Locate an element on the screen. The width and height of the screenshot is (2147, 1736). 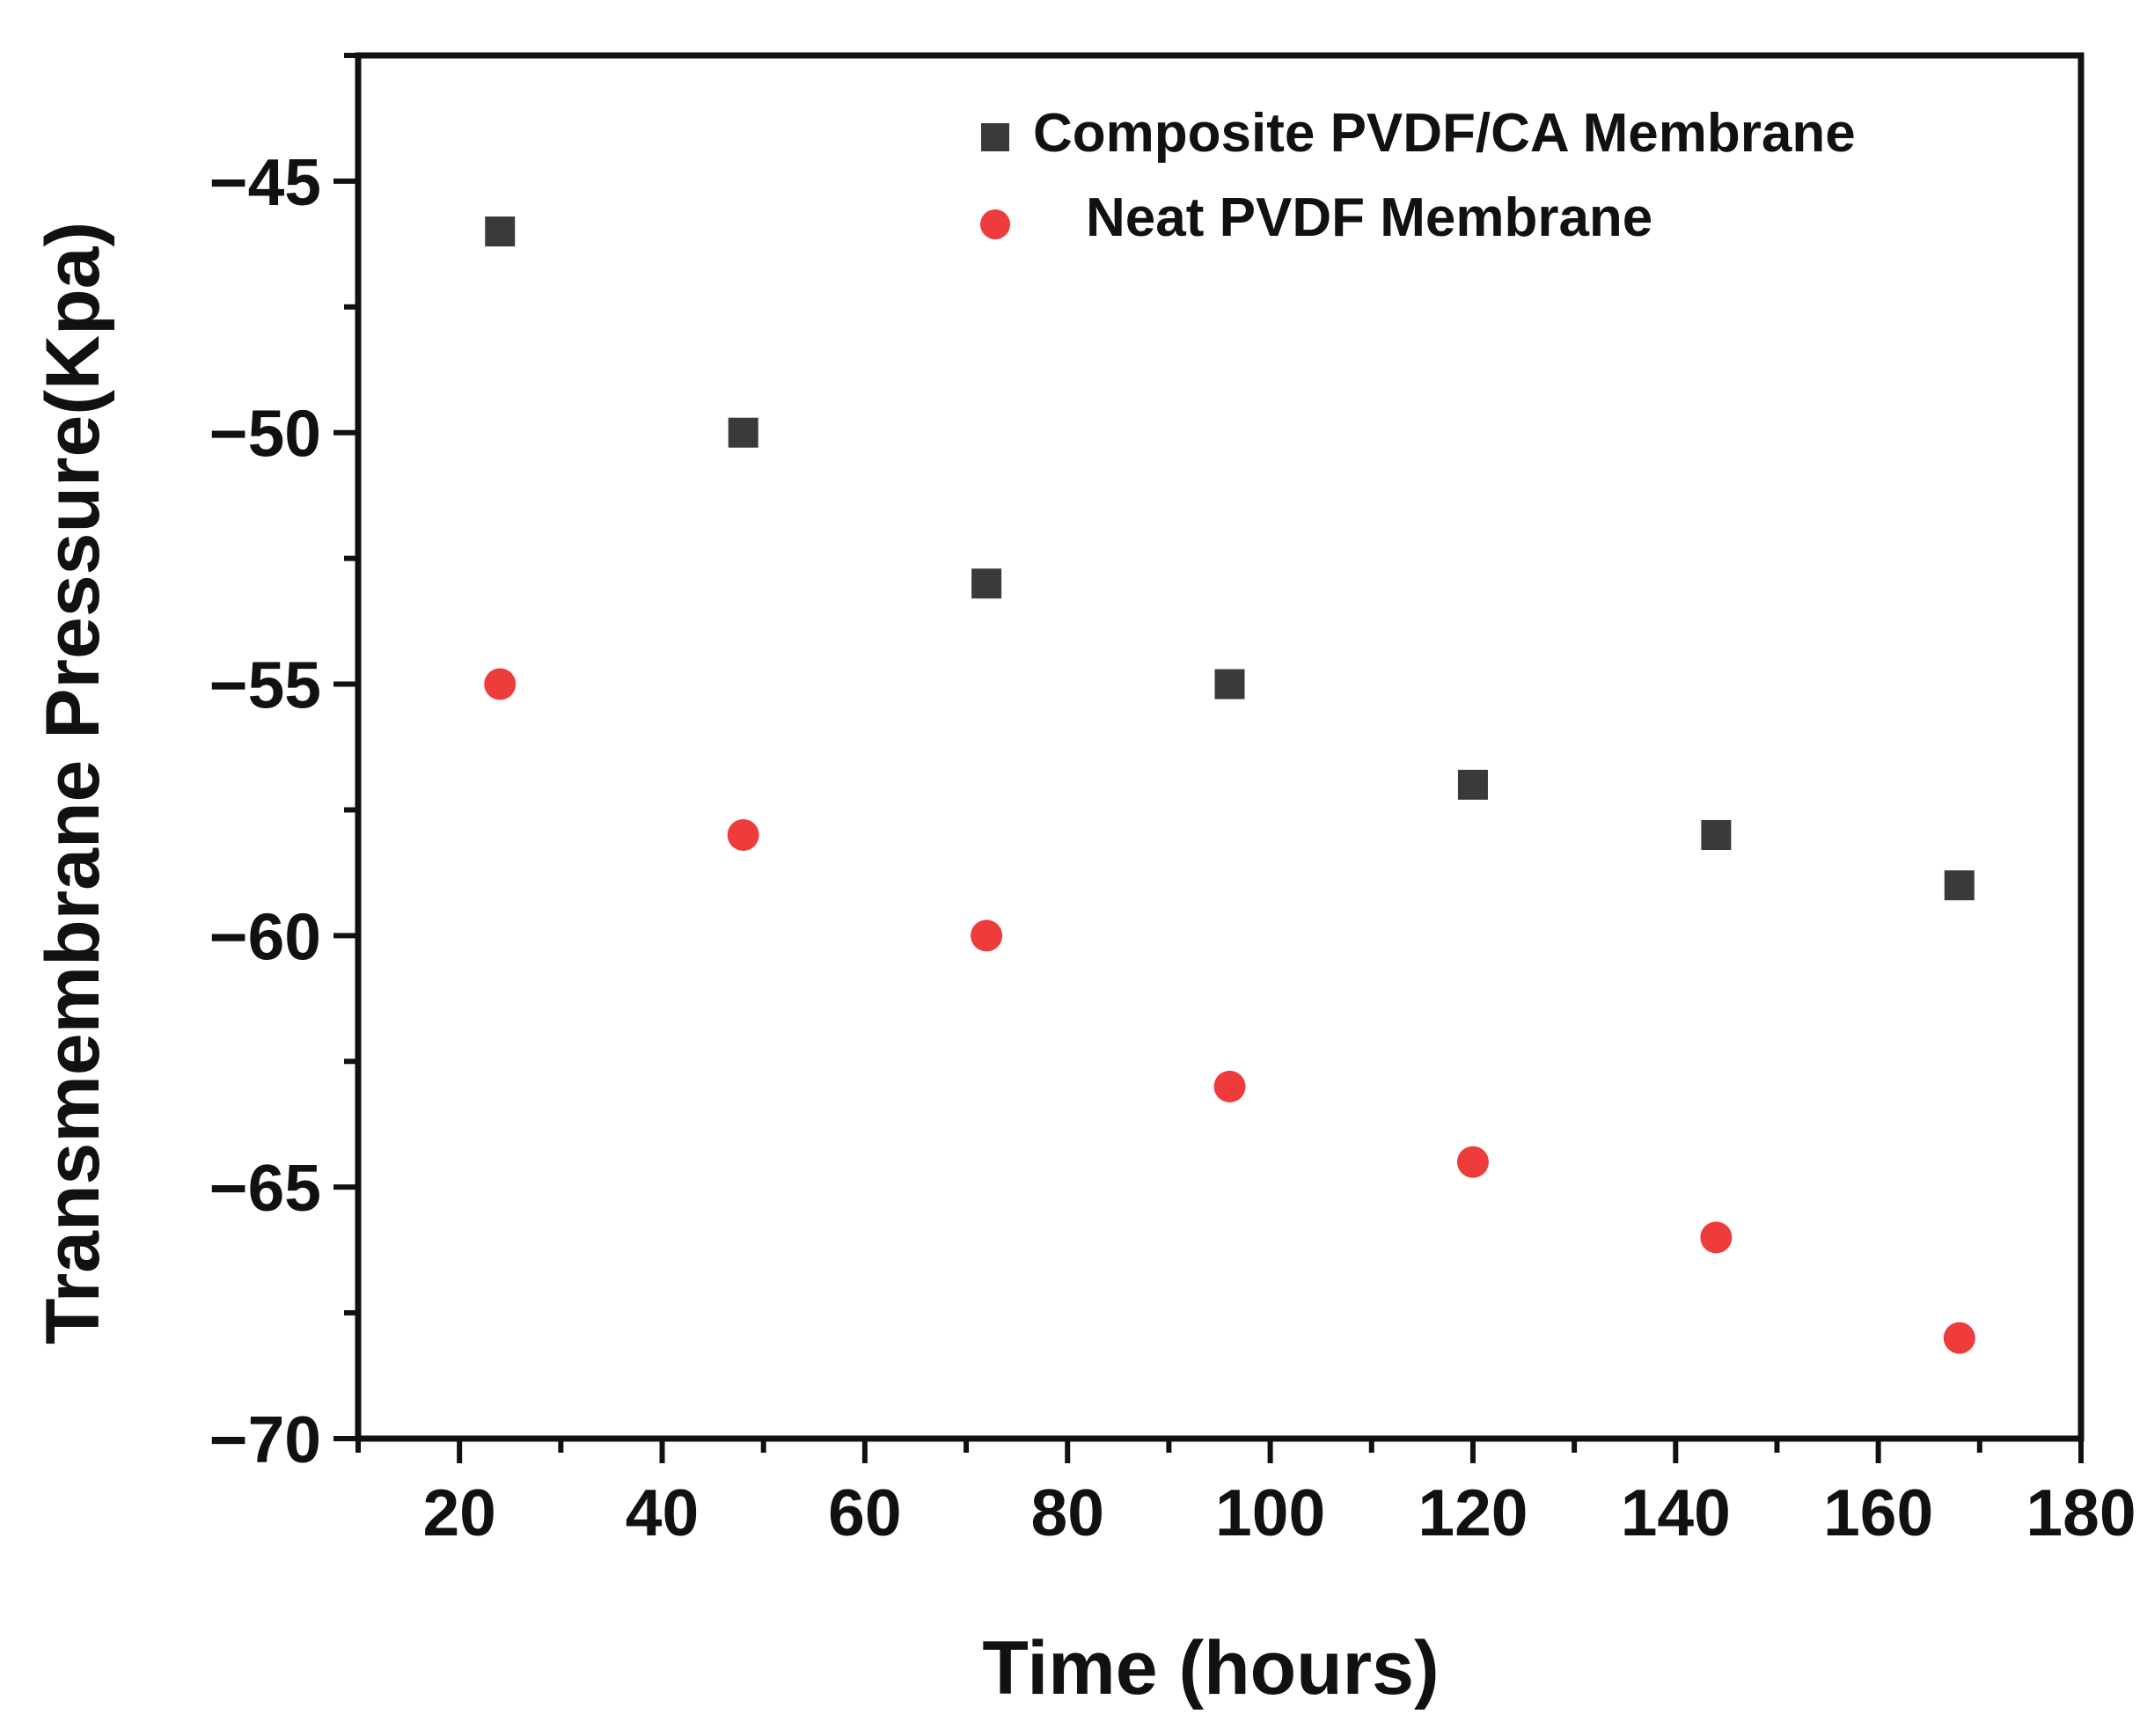
x-tick-label: 140 is located at coordinates (1676, 1512).